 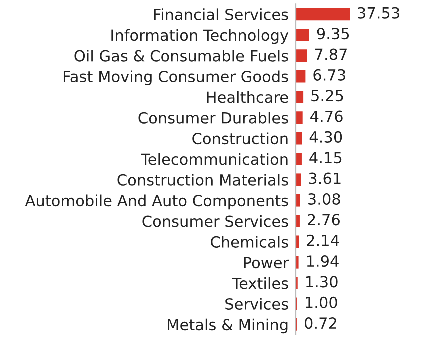 I want to click on data-label: 4.15, so click(x=326, y=158).